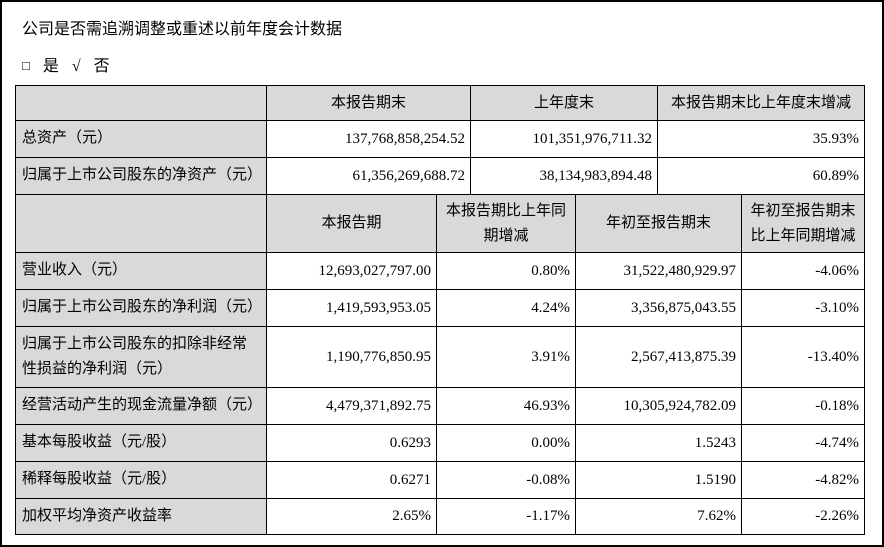  What do you see at coordinates (141, 480) in the screenshot?
I see `row-label: 稀释每股收益（元/股）` at bounding box center [141, 480].